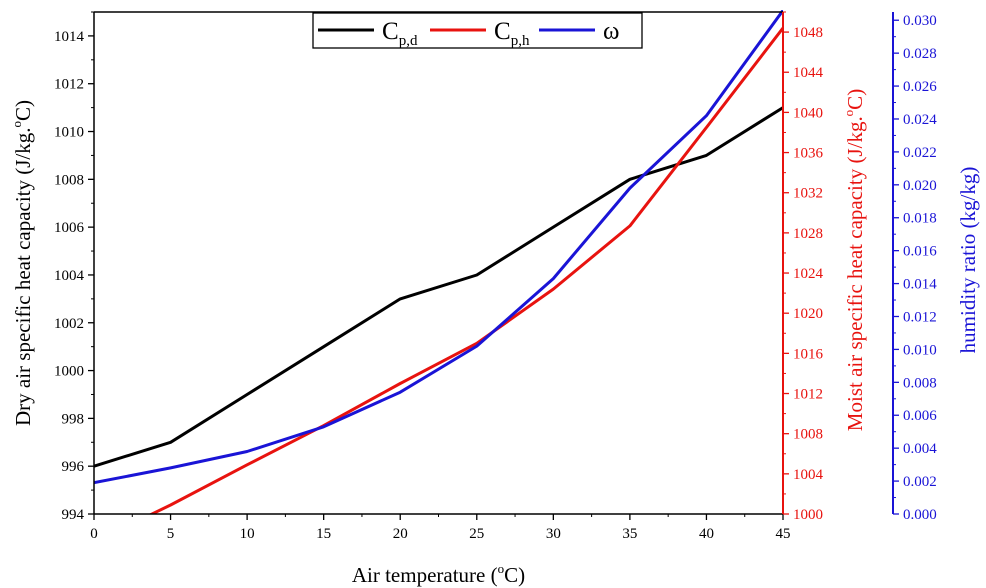  What do you see at coordinates (920, 21) in the screenshot?
I see `right-humidity-tick-label: 0.030` at bounding box center [920, 21].